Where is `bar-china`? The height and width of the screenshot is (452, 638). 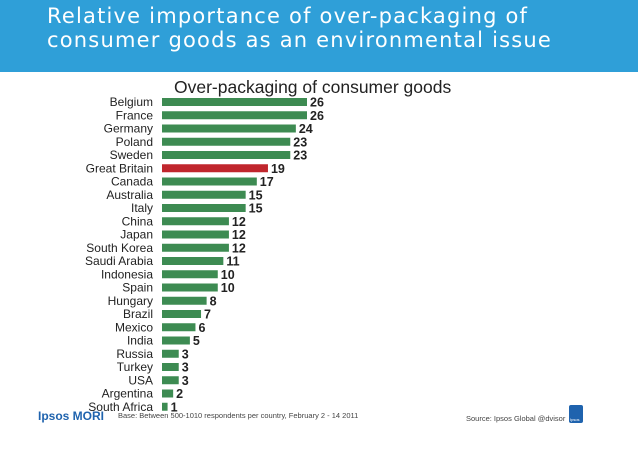
bar-china is located at coordinates (195, 221).